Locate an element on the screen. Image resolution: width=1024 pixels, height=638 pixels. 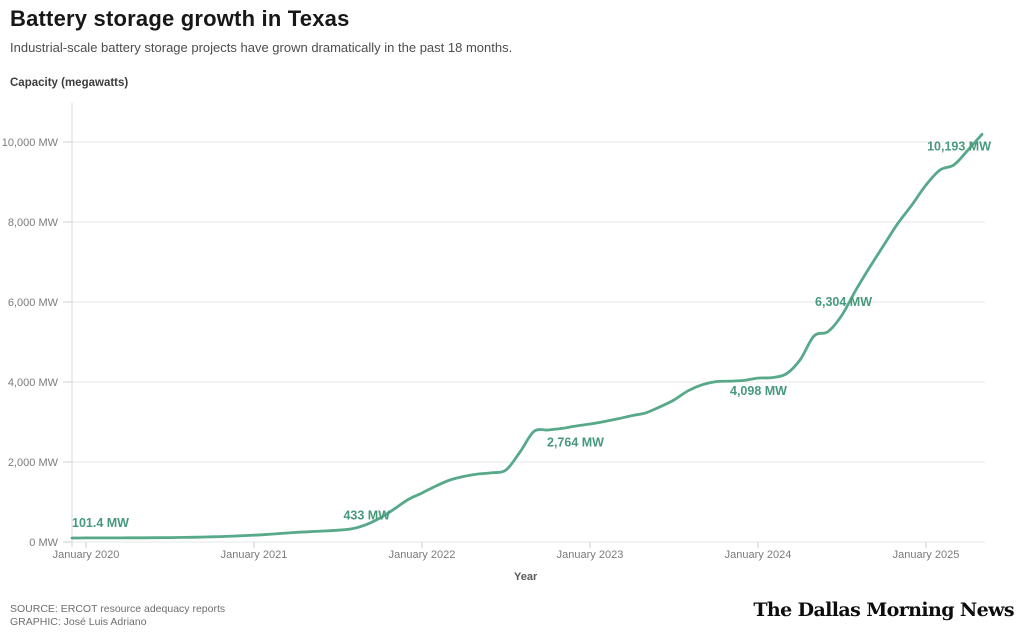
data-point-label: 101.4 MW is located at coordinates (100, 523).